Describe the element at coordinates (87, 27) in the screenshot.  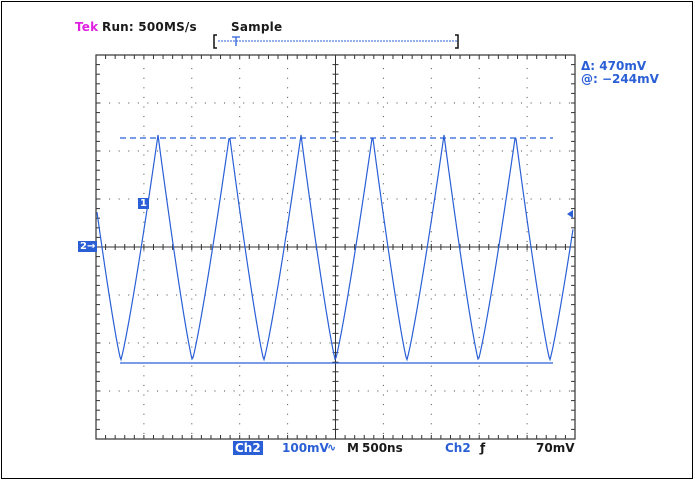
I see `brand-label: Tek` at that location.